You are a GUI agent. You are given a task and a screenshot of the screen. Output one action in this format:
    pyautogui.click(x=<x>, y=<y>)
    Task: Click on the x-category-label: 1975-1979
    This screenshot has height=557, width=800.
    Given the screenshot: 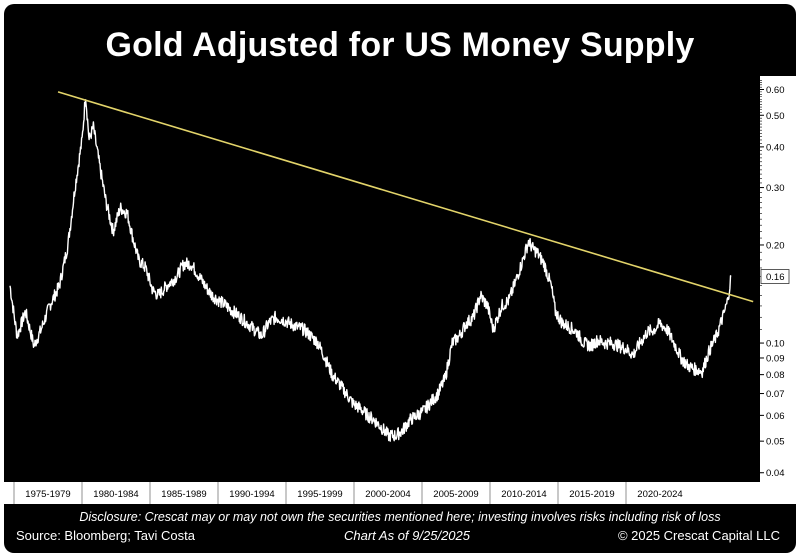 What is the action you would take?
    pyautogui.click(x=47, y=494)
    